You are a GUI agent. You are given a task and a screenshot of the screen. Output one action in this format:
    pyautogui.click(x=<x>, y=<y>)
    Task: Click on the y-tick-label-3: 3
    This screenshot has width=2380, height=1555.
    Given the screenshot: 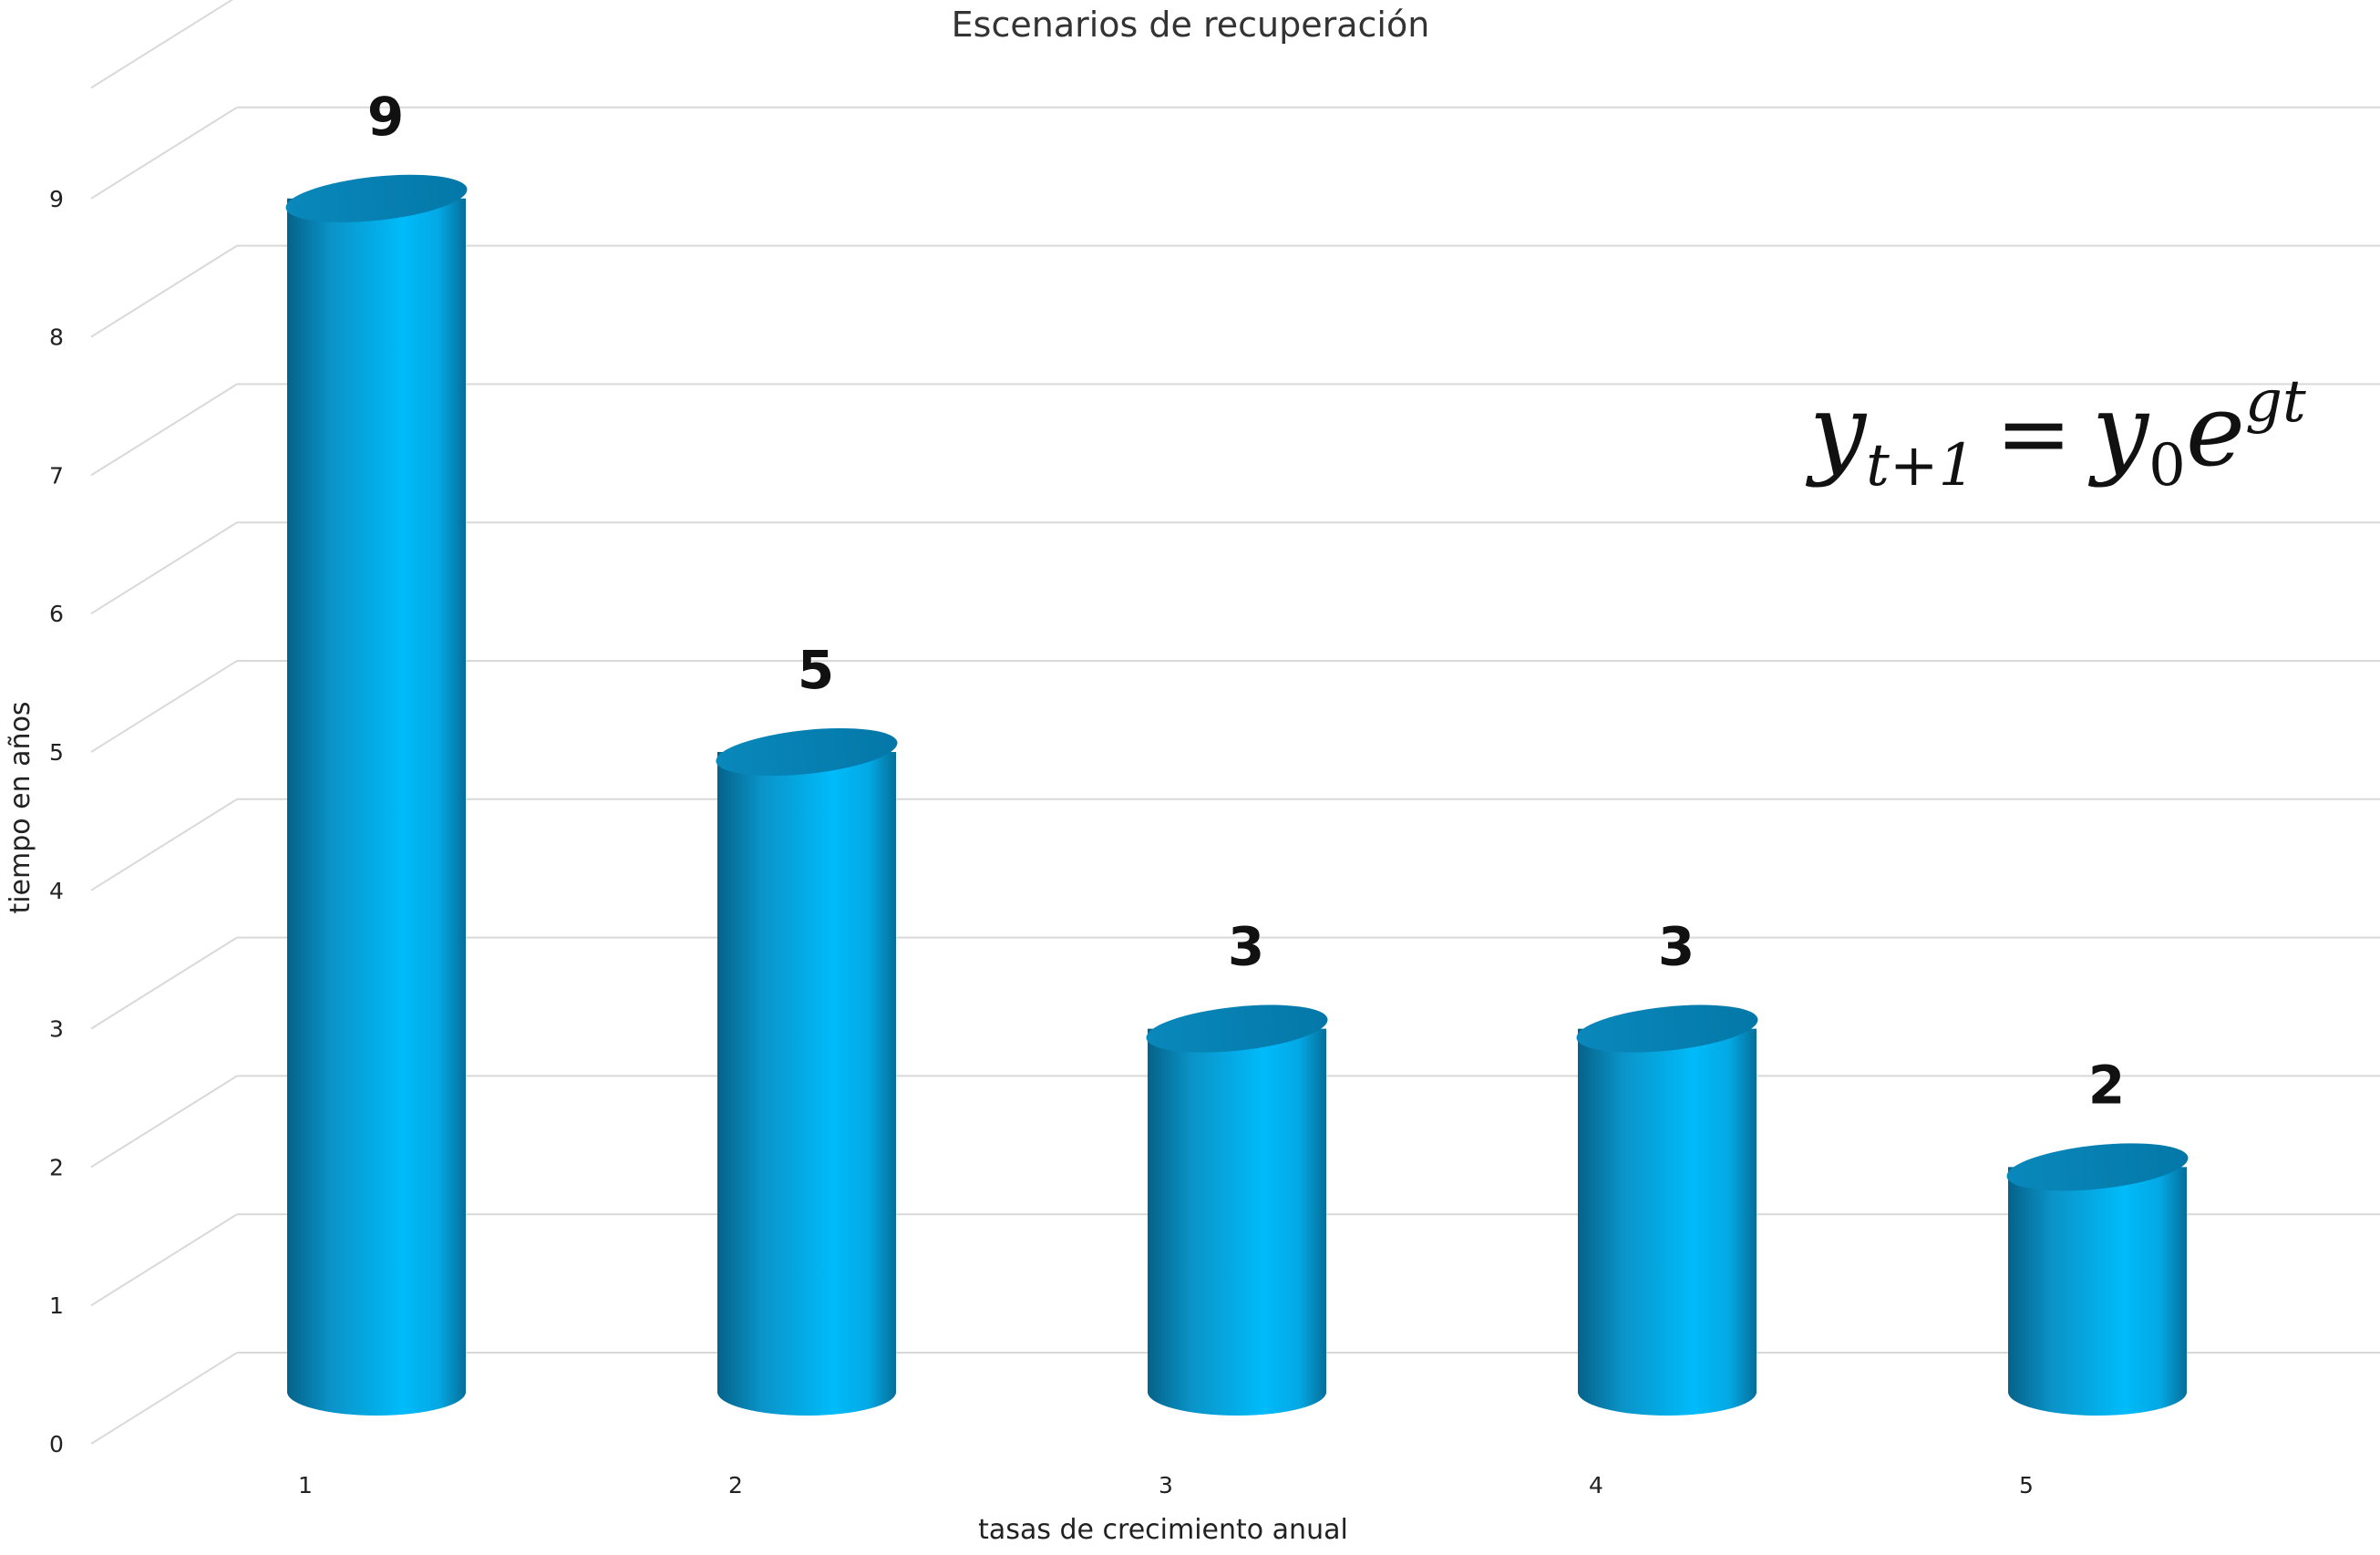 What is the action you would take?
    pyautogui.click(x=57, y=1030)
    